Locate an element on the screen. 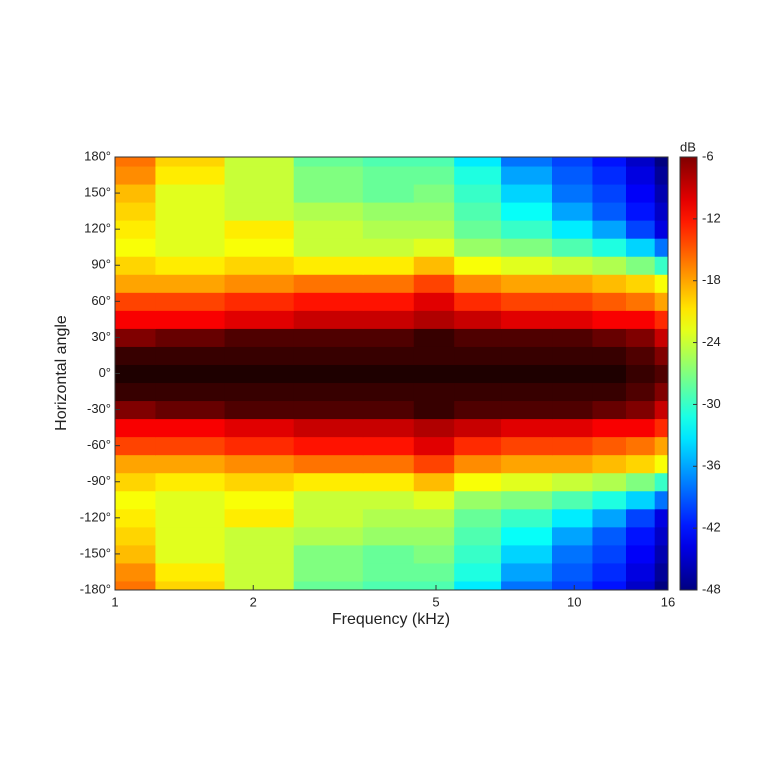 Image resolution: width=776 pixels, height=776 pixels. x-tick-label: 10 is located at coordinates (574, 601).